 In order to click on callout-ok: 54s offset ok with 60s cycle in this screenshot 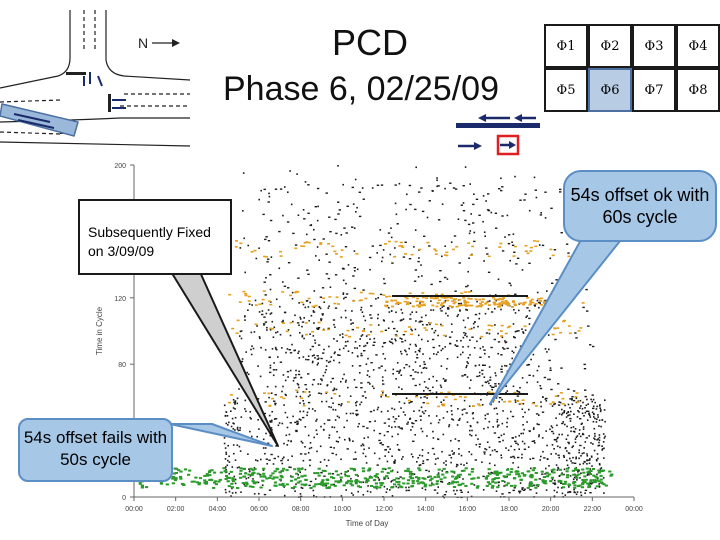, I will do `click(640, 206)`.